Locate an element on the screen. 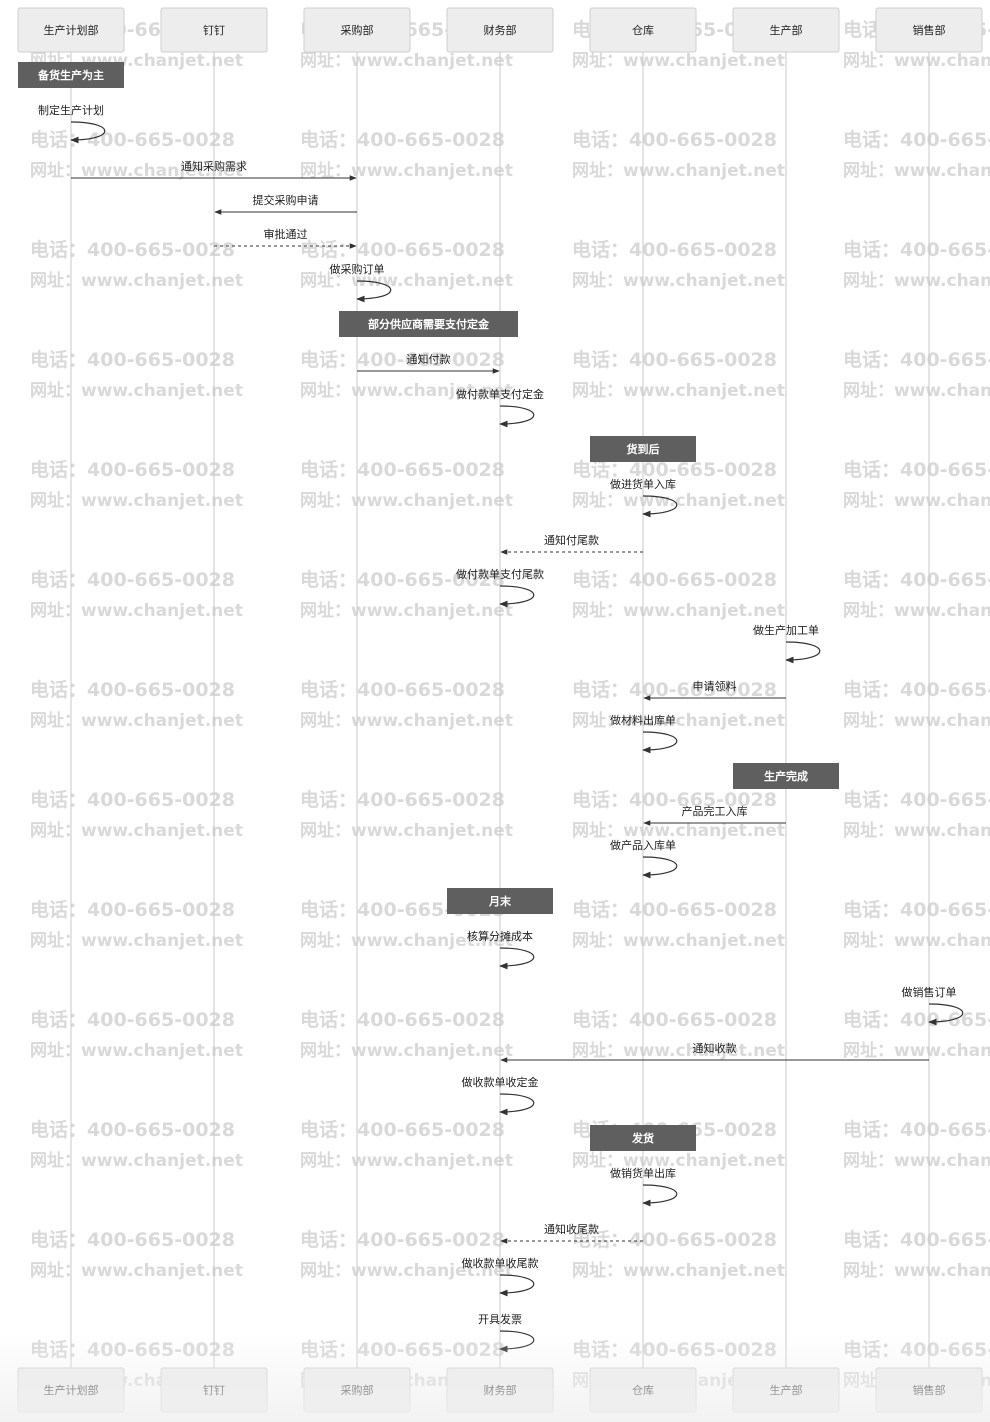  participant-warehouse-bottom: 仓库 is located at coordinates (643, 1390).